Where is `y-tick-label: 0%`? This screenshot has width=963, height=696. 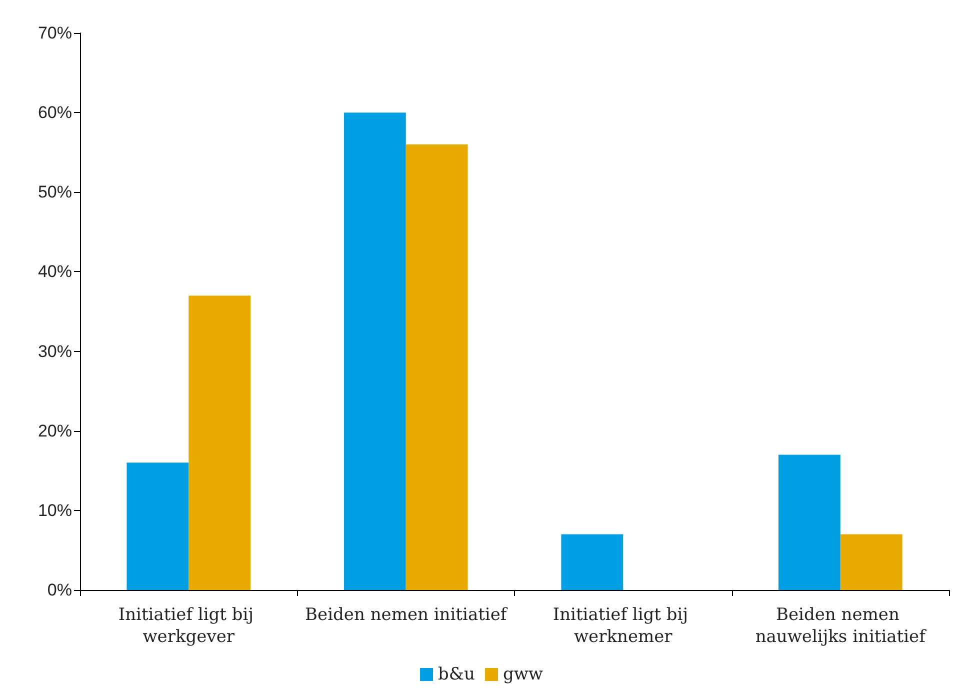 y-tick-label: 0% is located at coordinates (59, 590).